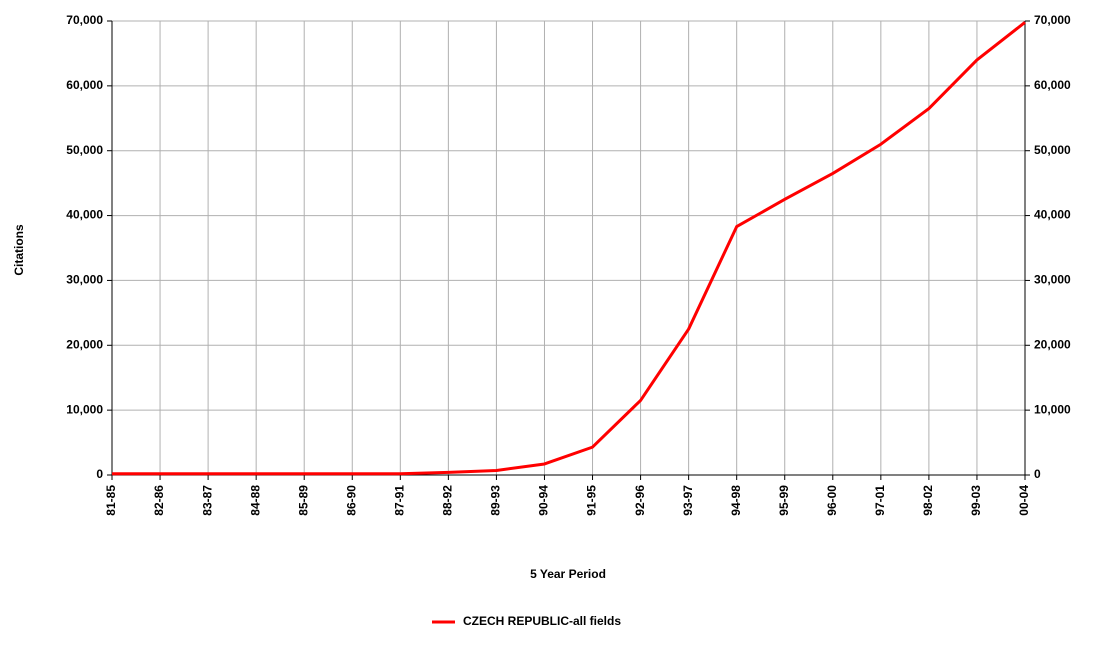 This screenshot has height=657, width=1098. I want to click on x-tick-label: 91-95, so click(592, 500).